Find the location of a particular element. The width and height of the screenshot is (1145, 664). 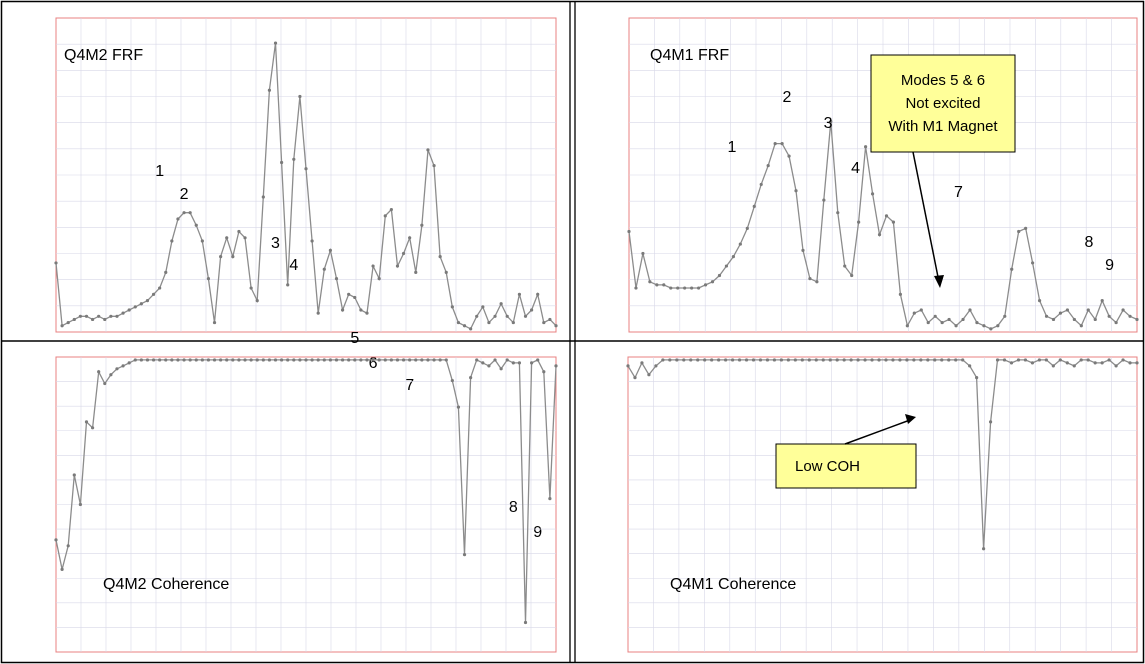

mode-label-2: 2 is located at coordinates (786, 97).